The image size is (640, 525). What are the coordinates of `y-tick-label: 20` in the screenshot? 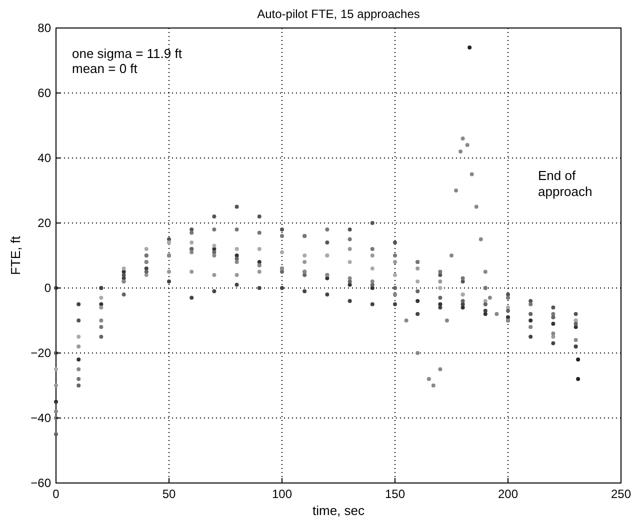 It's located at (45, 223).